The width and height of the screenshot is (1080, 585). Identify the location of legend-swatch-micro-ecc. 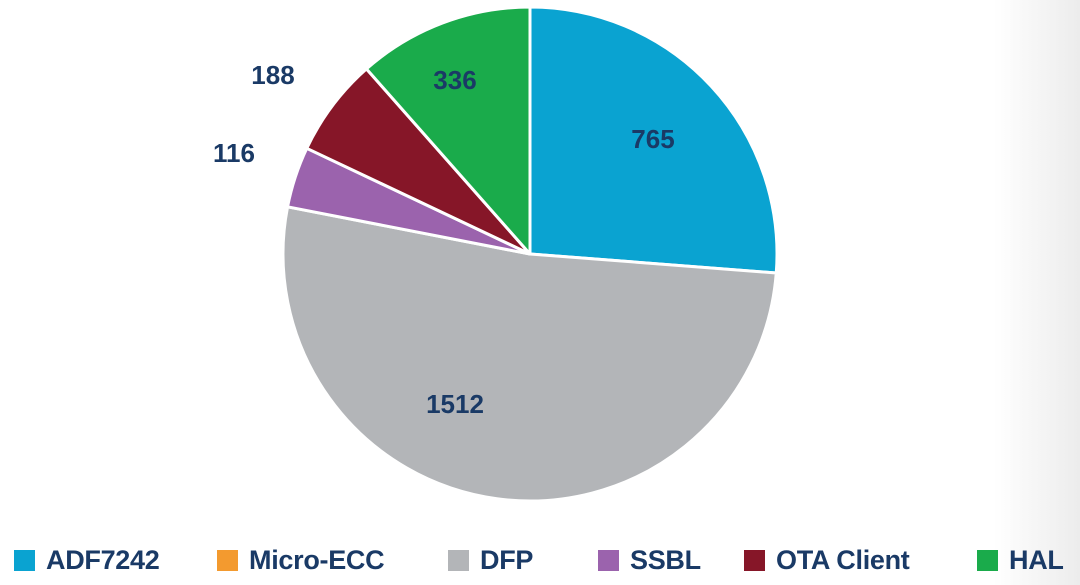
(227, 560).